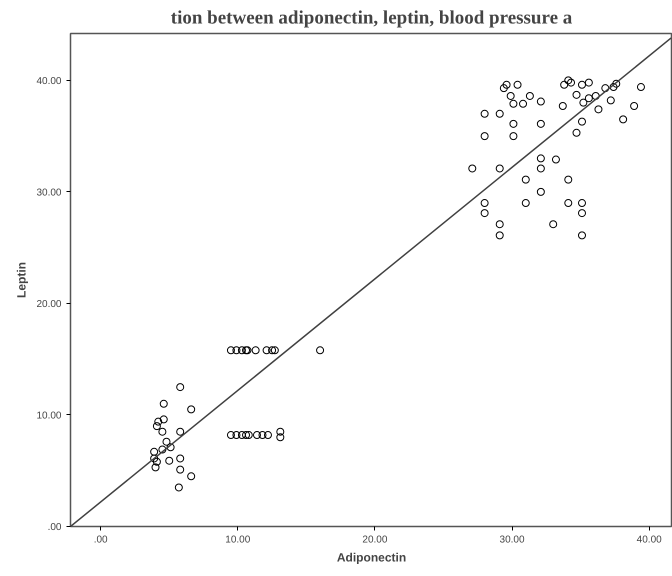 Image resolution: width=672 pixels, height=576 pixels. Describe the element at coordinates (238, 540) in the screenshot. I see `x-tick-label: 10.00` at that location.